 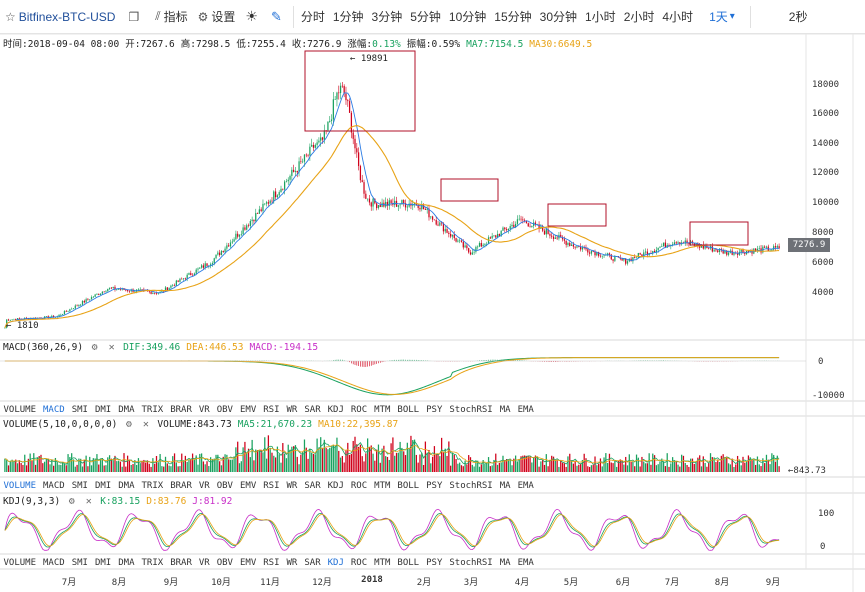 What do you see at coordinates (111, 347) in the screenshot?
I see `macd-close-icon: ✕` at bounding box center [111, 347].